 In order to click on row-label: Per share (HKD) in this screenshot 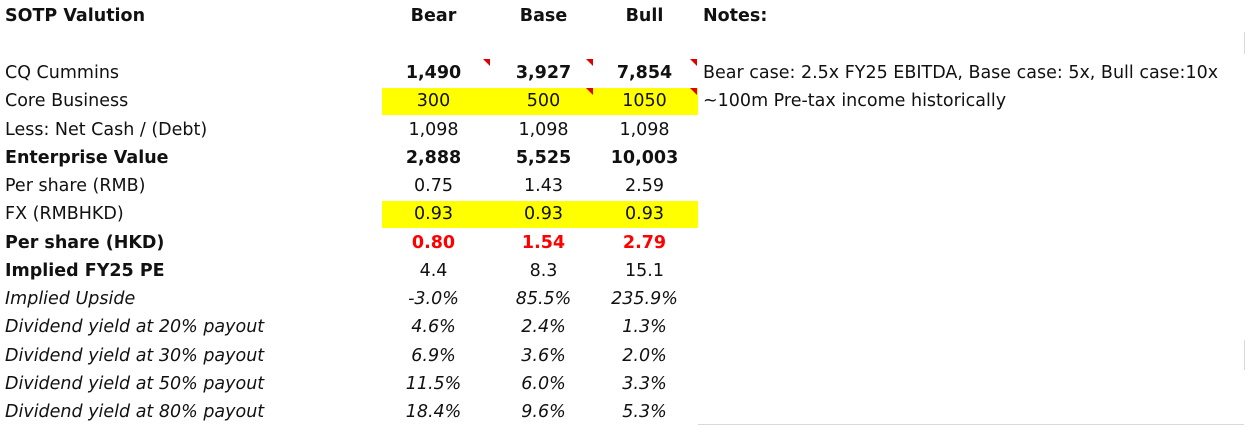, I will do `click(85, 243)`.